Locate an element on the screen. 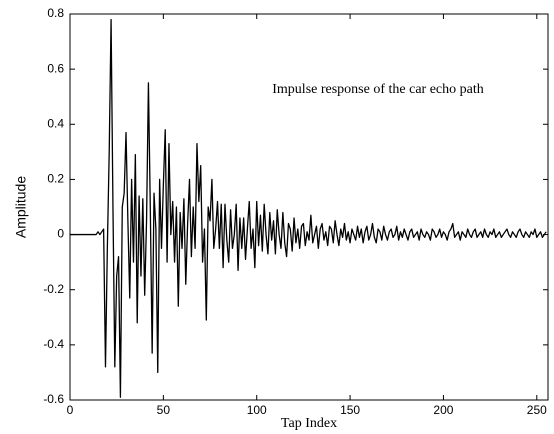  y-tick-label: 0.4 is located at coordinates (55, 123).